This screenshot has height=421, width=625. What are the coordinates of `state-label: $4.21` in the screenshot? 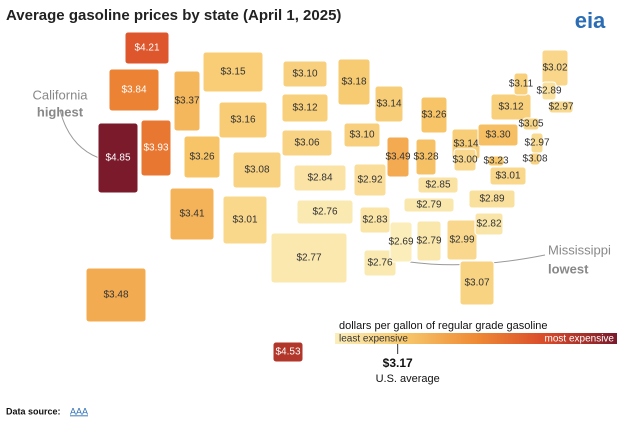 It's located at (146, 48).